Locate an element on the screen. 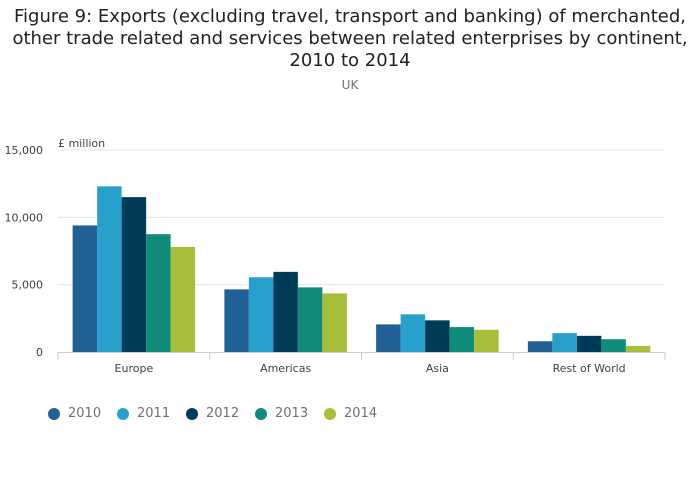 The height and width of the screenshot is (502, 700). legend-label: 2011 is located at coordinates (154, 413).